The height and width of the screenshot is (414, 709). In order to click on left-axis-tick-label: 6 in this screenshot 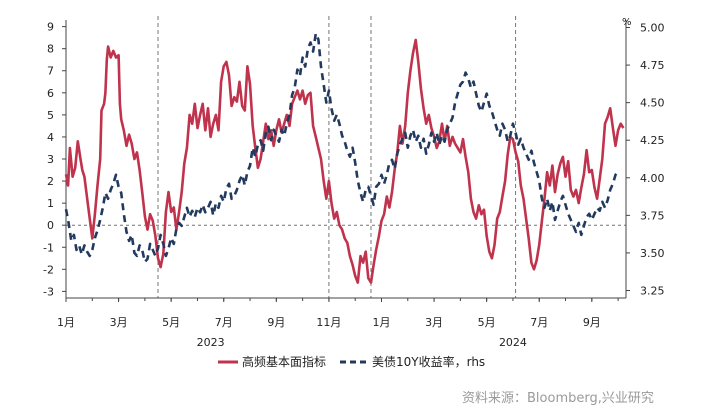, I will do `click(50, 93)`.